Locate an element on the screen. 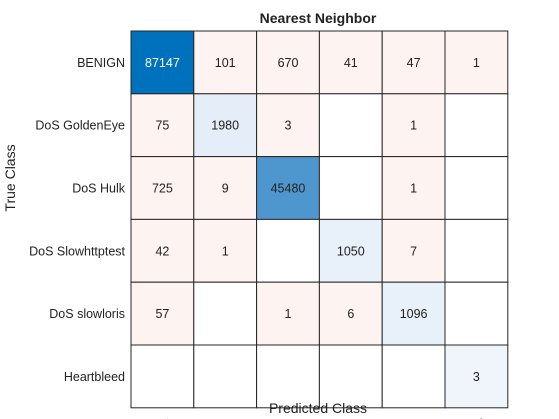 Image resolution: width=559 pixels, height=419 pixels. cell-value-label: 101 is located at coordinates (225, 63).